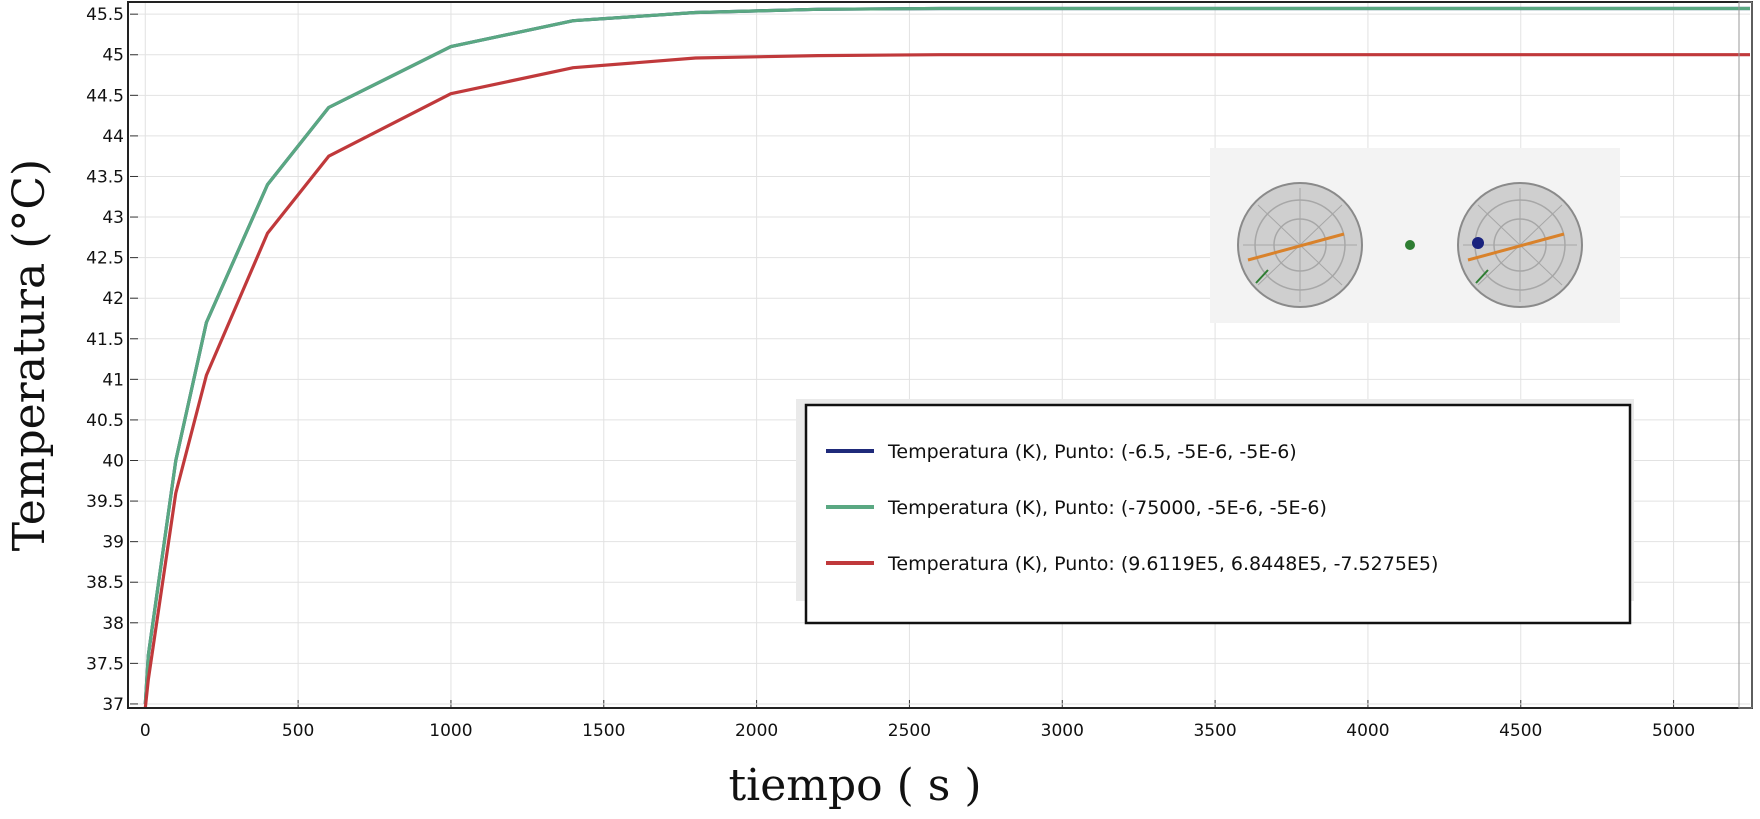  What do you see at coordinates (1520, 731) in the screenshot?
I see `x-tick-label: 4500` at bounding box center [1520, 731].